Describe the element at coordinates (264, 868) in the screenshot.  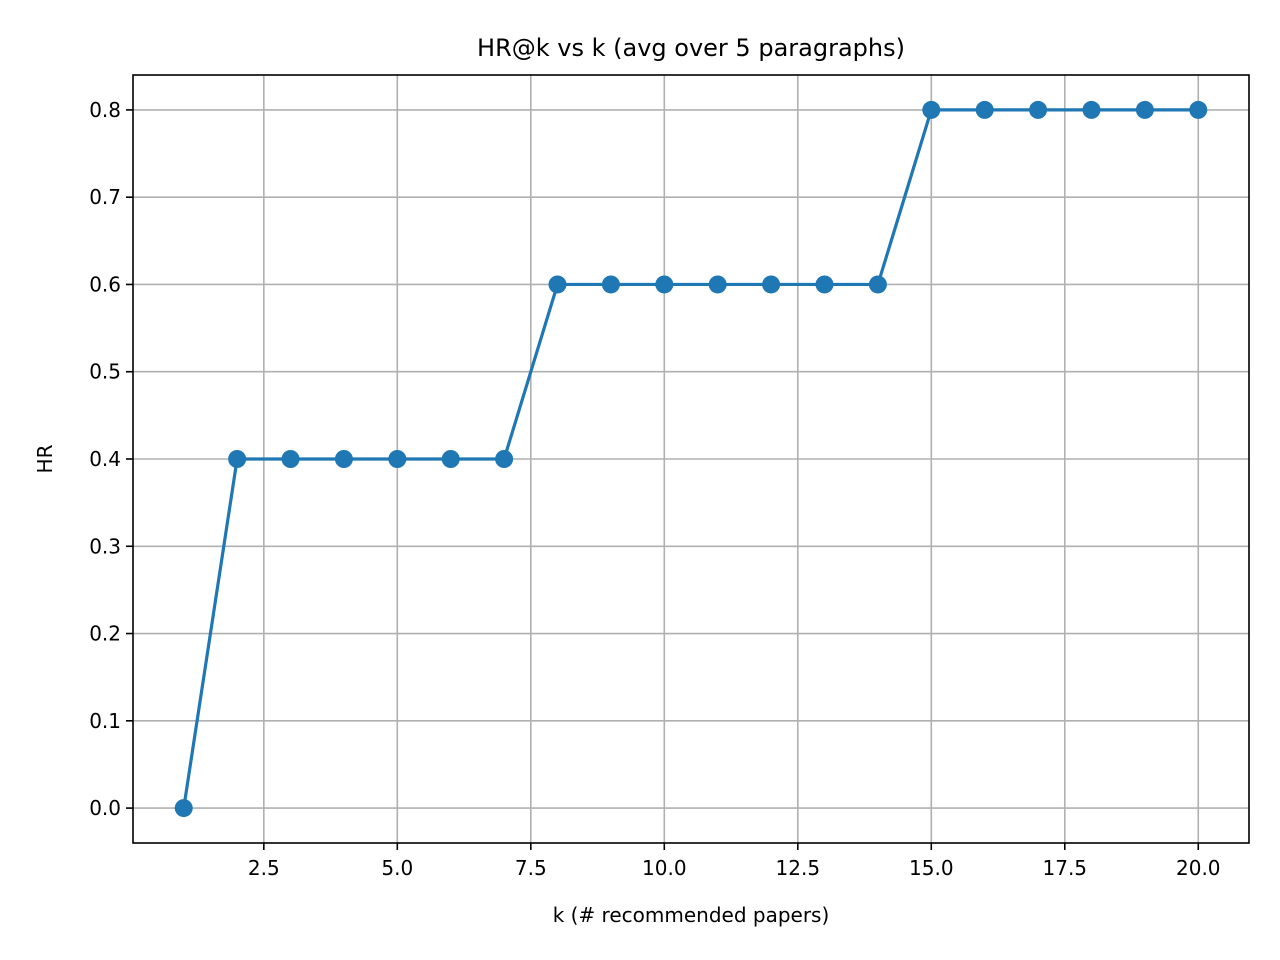
I see `x-tick-label: 2.5` at that location.